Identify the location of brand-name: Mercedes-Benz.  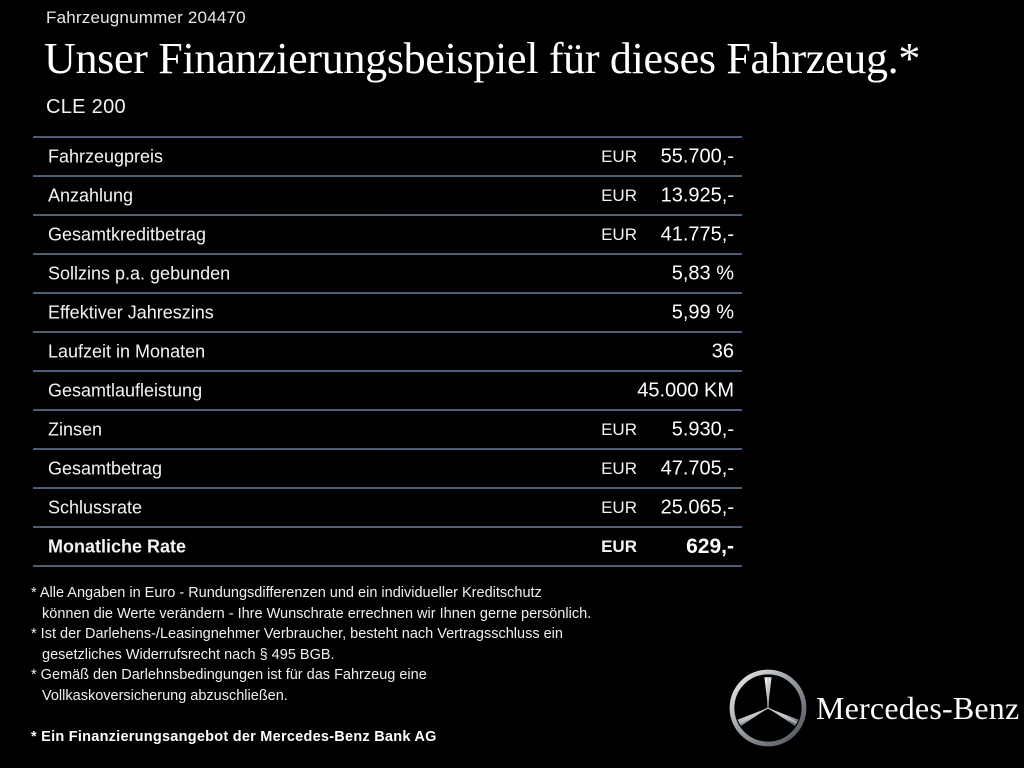
(918, 707).